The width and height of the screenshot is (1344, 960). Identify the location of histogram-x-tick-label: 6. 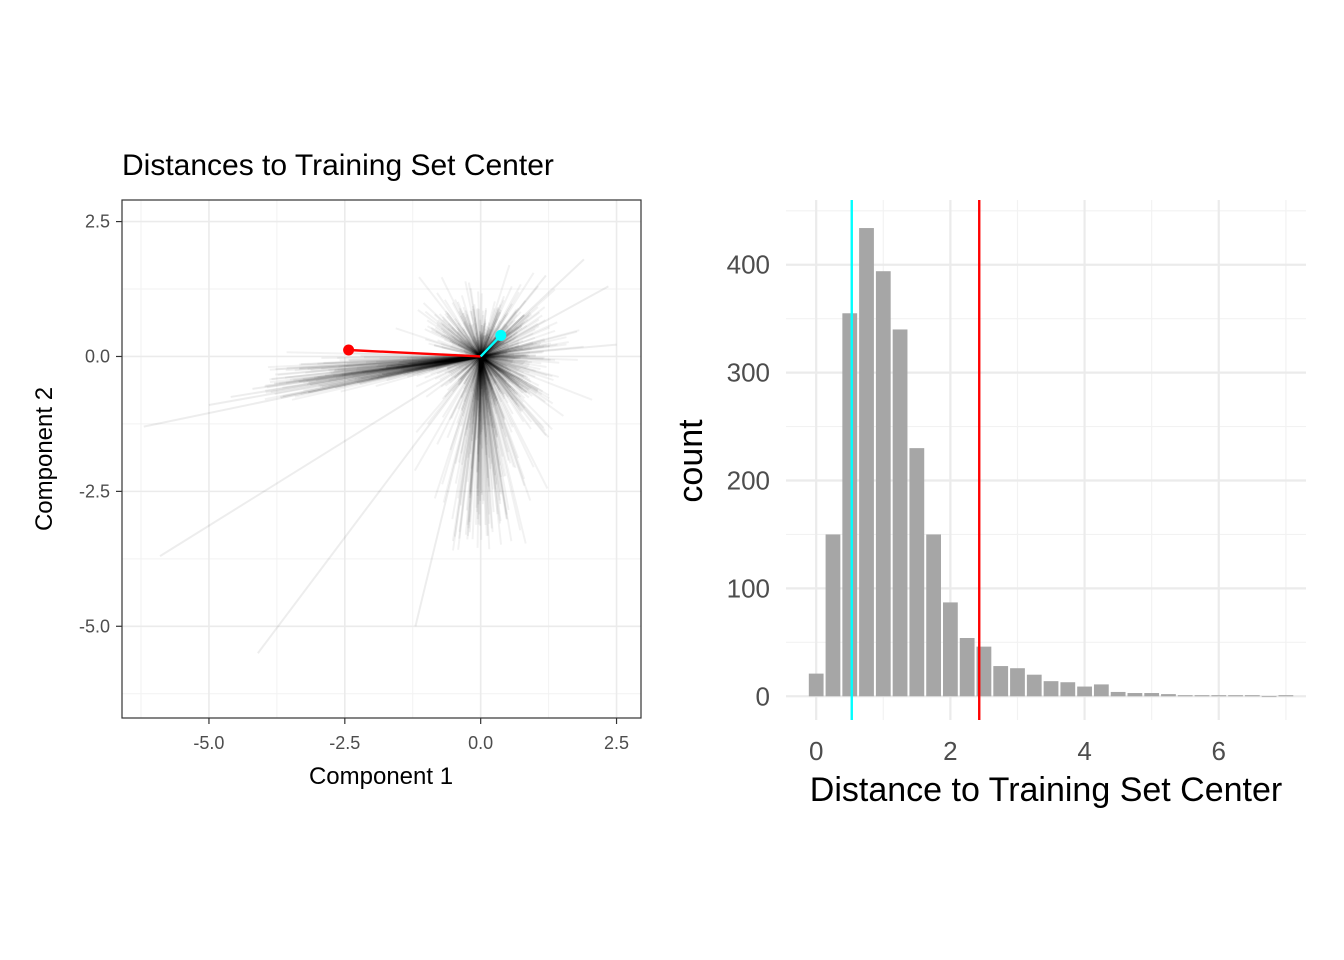
(1219, 751).